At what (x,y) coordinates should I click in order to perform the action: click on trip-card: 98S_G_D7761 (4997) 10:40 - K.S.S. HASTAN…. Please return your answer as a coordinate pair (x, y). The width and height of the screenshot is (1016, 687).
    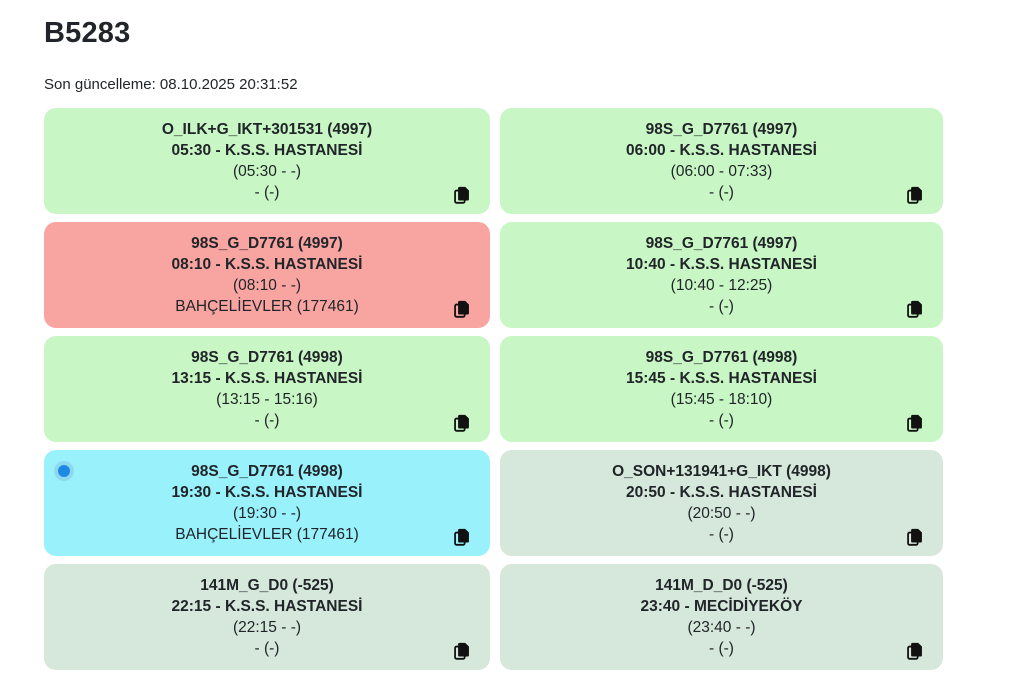
    Looking at the image, I should click on (721, 275).